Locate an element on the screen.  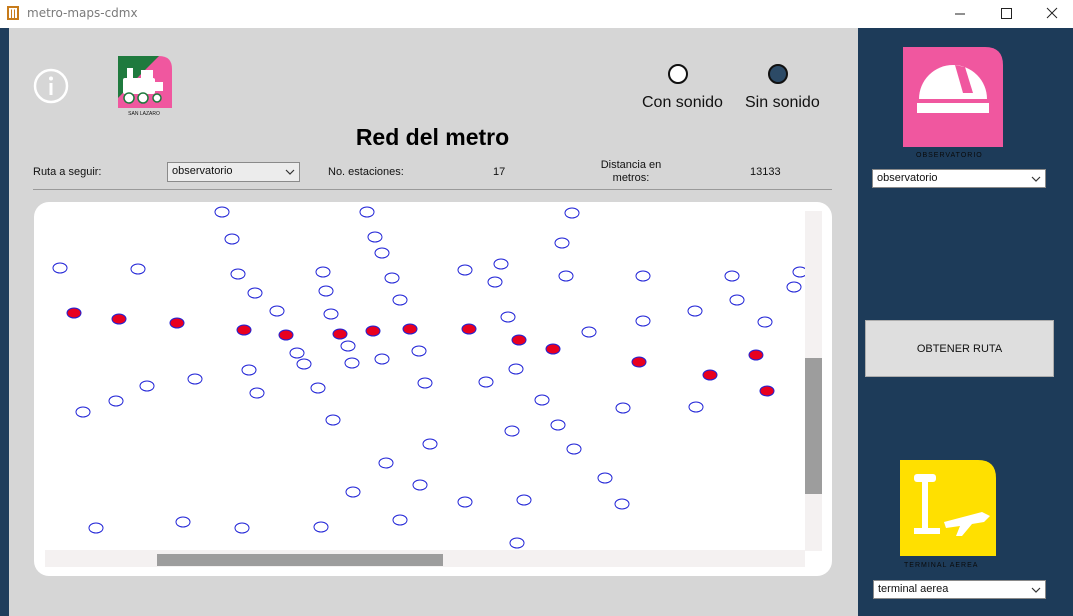
get-route-button: OBTENER RUTA is located at coordinates (959, 348).